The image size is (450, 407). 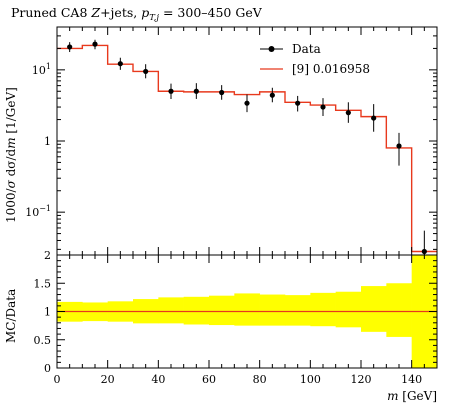 I want to click on title-range: = 300–450 GeV, so click(x=211, y=12).